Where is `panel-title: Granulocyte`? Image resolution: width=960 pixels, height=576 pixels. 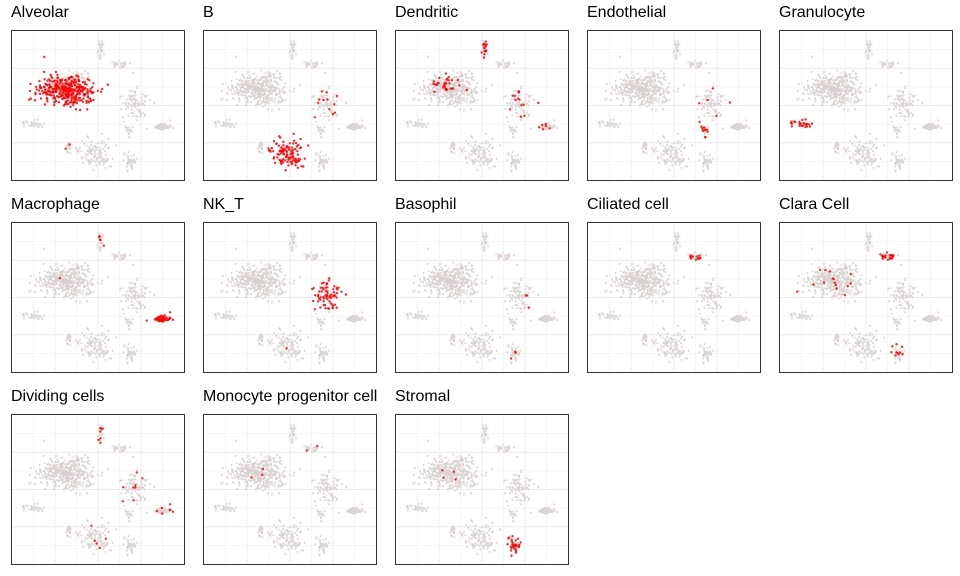 panel-title: Granulocyte is located at coordinates (822, 12).